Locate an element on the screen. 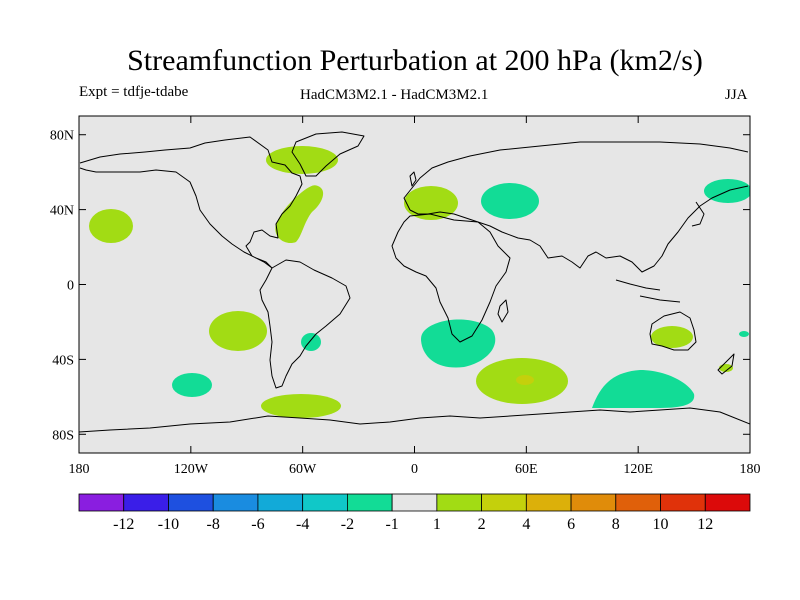 The image size is (800, 600). anomaly-north-pacific-positive is located at coordinates (111, 226).